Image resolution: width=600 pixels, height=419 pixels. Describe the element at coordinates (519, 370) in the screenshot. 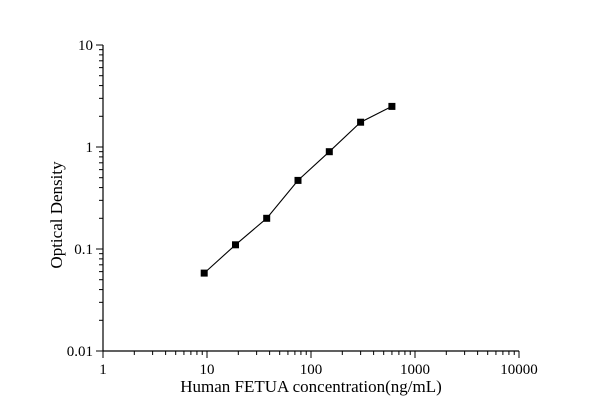

I see `x-tick-label: 10000` at that location.